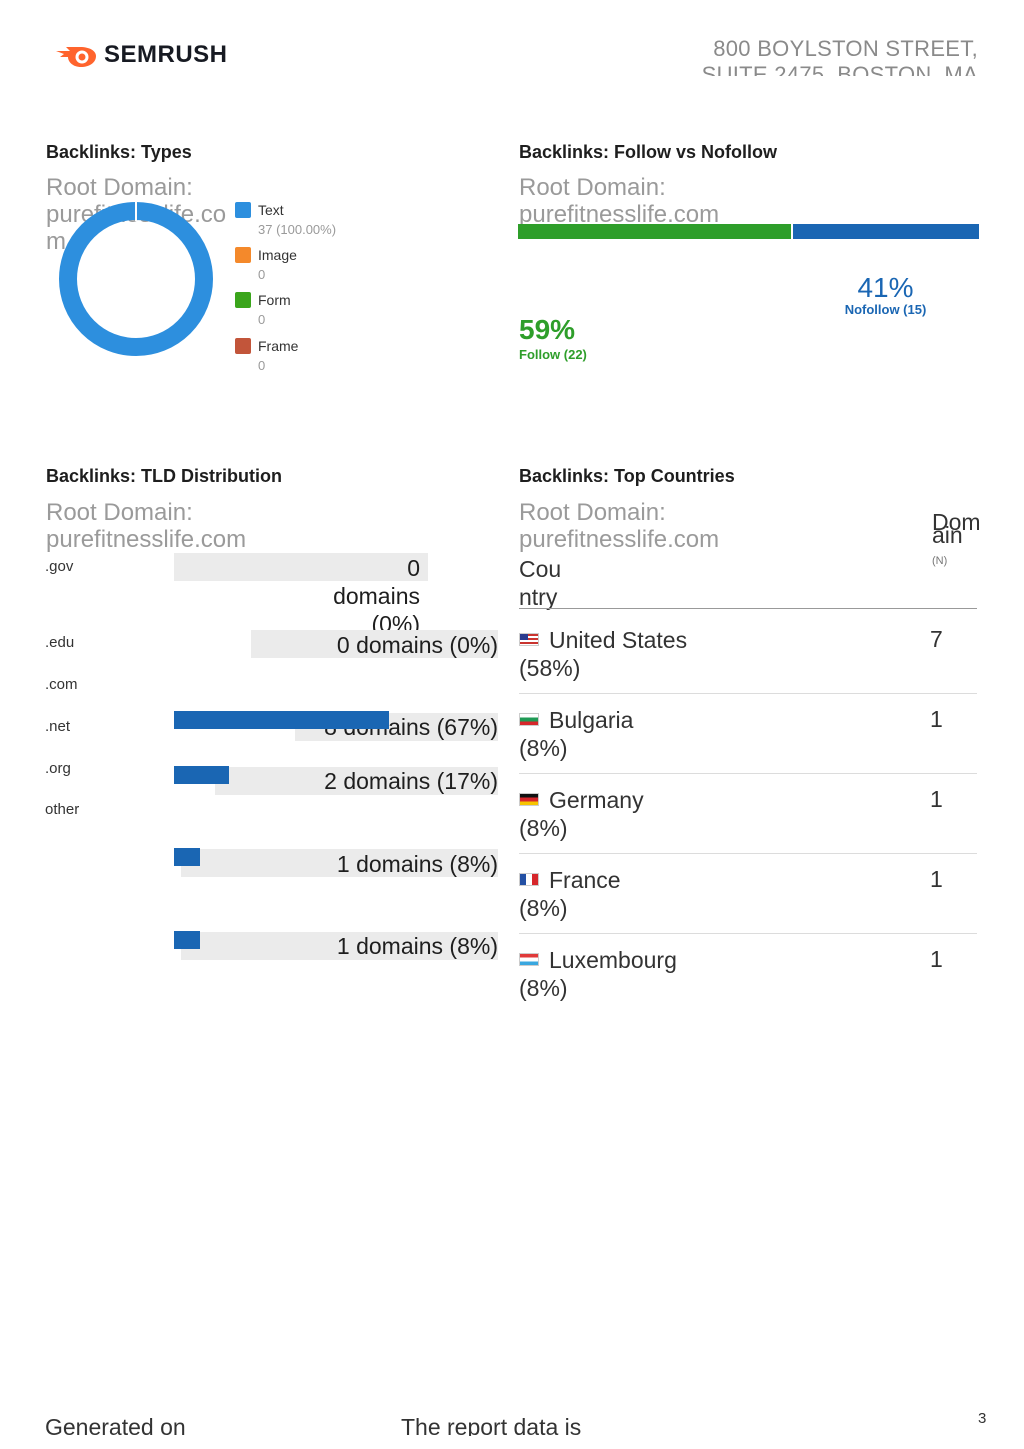 The width and height of the screenshot is (1024, 1449). What do you see at coordinates (719, 894) in the screenshot?
I see `country-row: France (8%)` at bounding box center [719, 894].